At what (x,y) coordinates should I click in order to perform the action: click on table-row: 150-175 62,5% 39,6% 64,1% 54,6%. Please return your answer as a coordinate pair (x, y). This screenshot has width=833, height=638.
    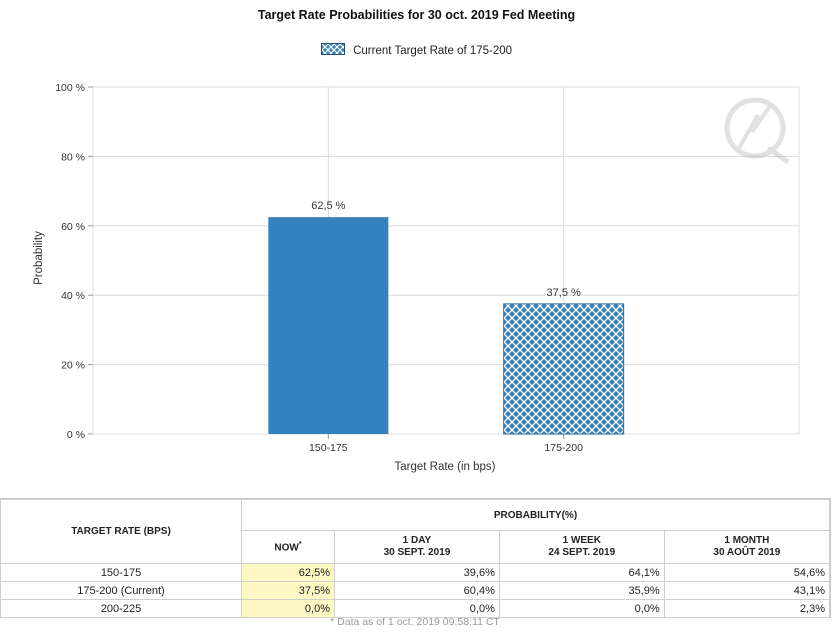
    Looking at the image, I should click on (415, 572).